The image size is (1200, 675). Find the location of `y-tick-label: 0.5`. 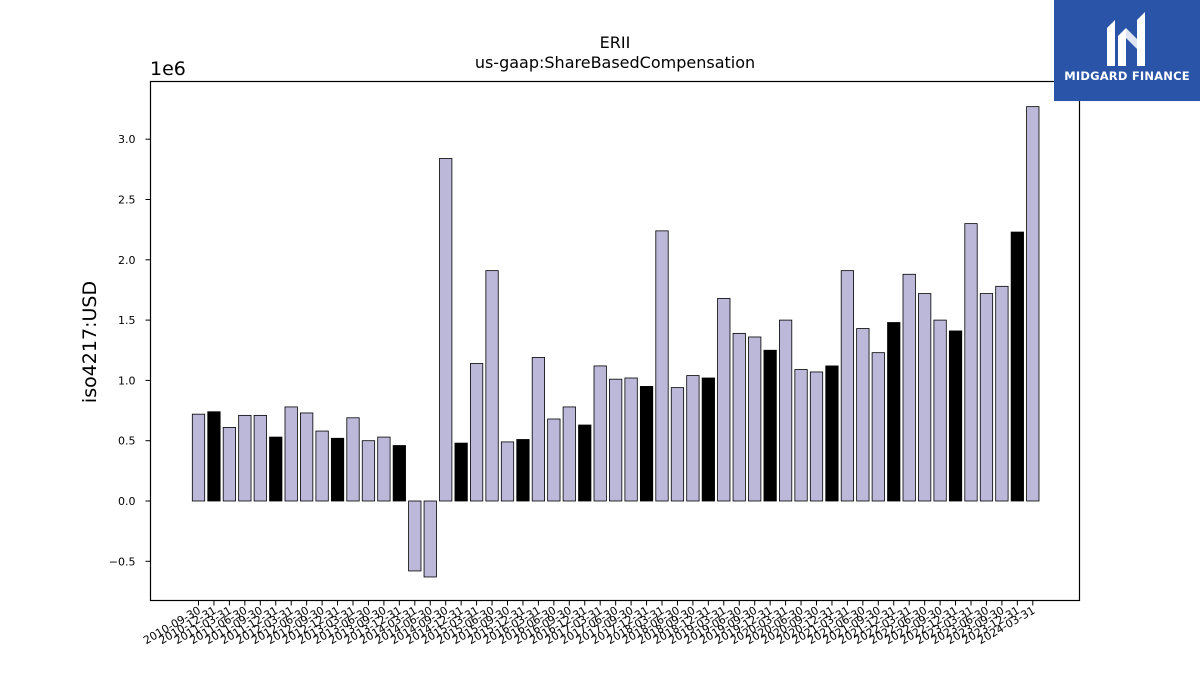

y-tick-label: 0.5 is located at coordinates (127, 441).